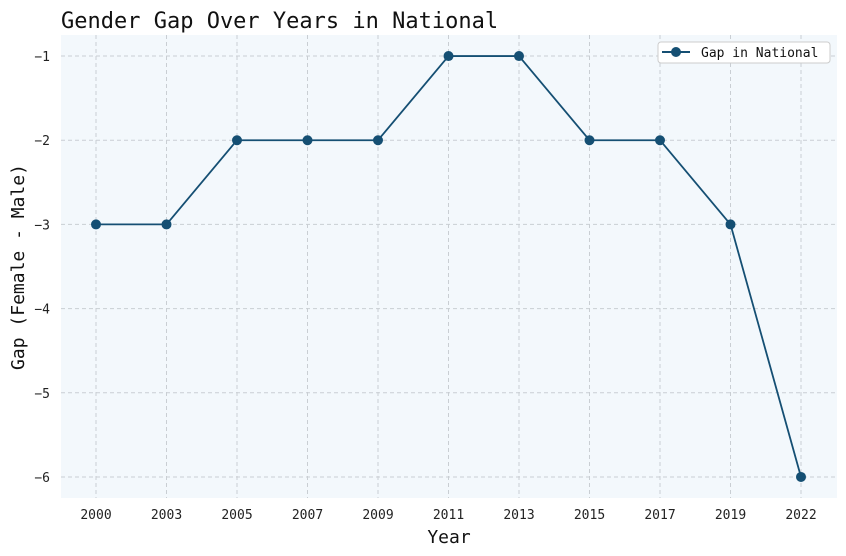  What do you see at coordinates (449, 537) in the screenshot?
I see `x-axis-label: Year` at bounding box center [449, 537].